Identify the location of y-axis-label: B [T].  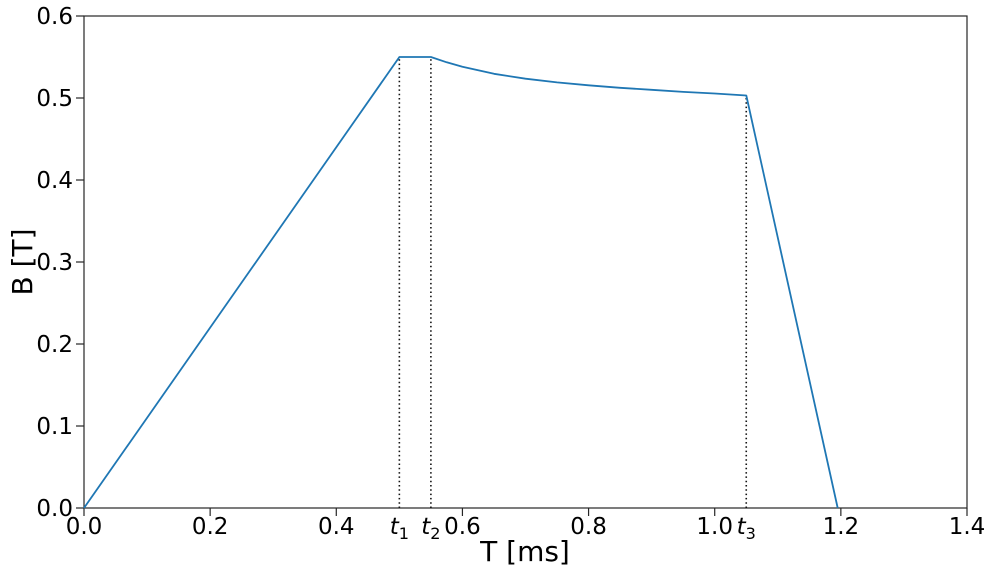
(22, 261).